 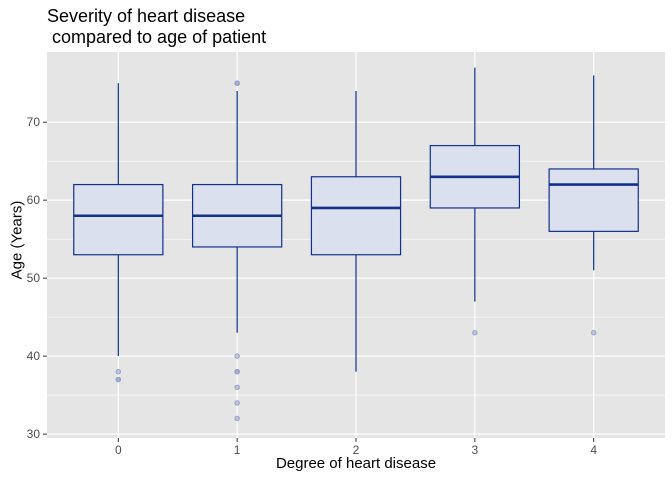 I want to click on y-axis-label: Age (Years), so click(x=17, y=240).